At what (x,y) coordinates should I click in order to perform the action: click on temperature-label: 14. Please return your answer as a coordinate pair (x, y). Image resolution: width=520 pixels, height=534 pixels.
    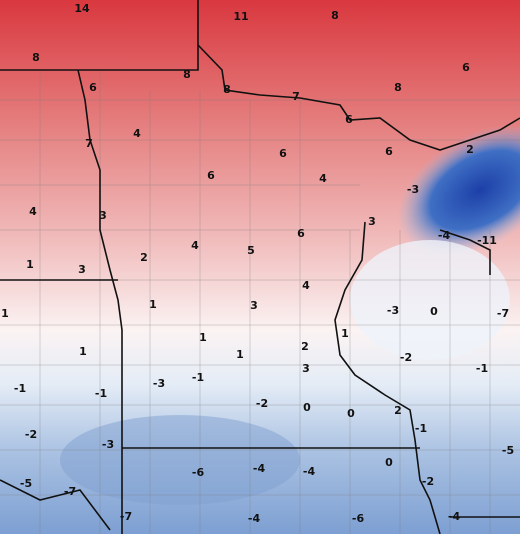
    Looking at the image, I should click on (82, 8).